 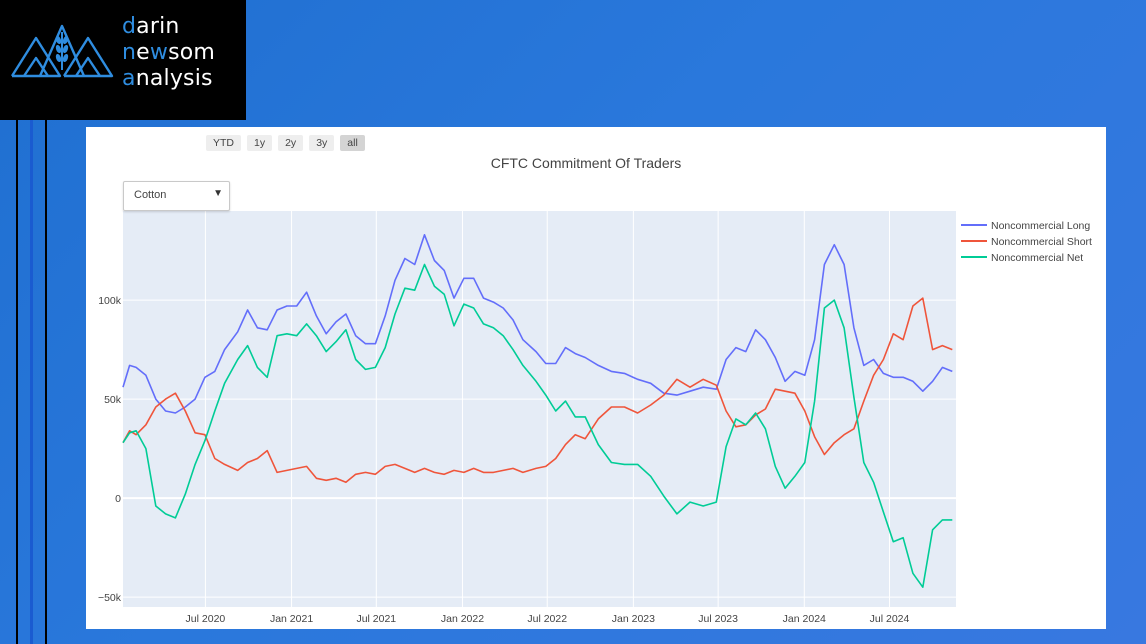 What do you see at coordinates (110, 598) in the screenshot?
I see `y-tick-label: −50k` at bounding box center [110, 598].